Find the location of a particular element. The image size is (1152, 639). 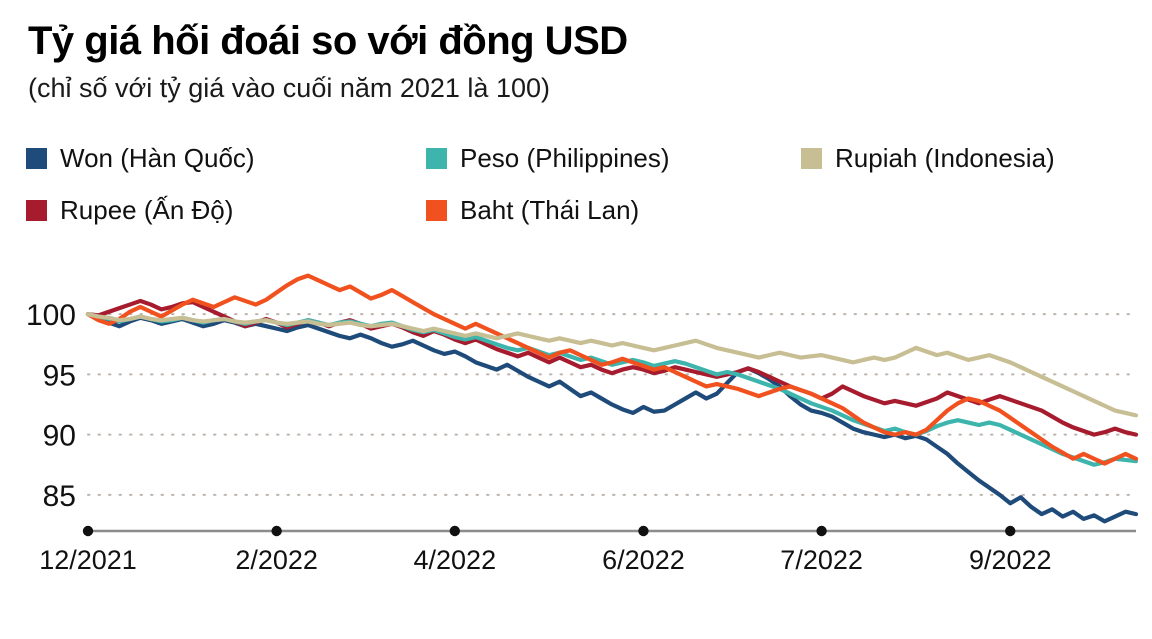

legend-item-won: Won (Hàn Quốc) is located at coordinates (226, 158).